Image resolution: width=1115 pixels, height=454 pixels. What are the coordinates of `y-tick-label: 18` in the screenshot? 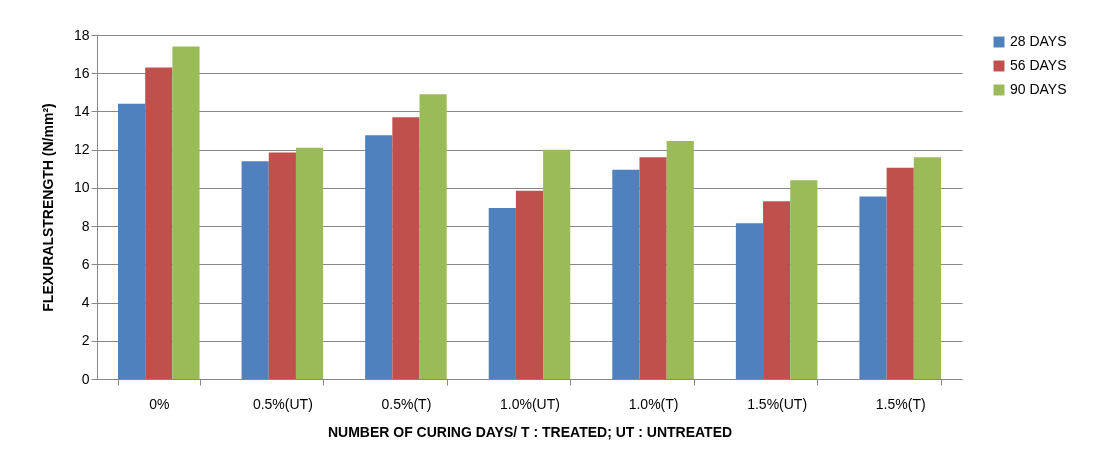 It's located at (81, 34).